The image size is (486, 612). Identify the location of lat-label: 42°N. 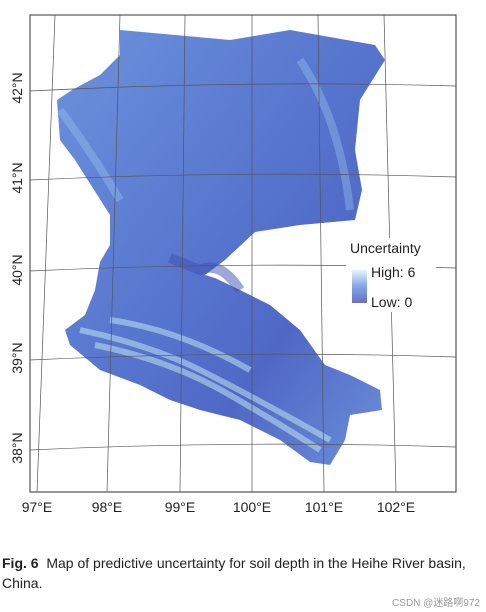
(17, 87).